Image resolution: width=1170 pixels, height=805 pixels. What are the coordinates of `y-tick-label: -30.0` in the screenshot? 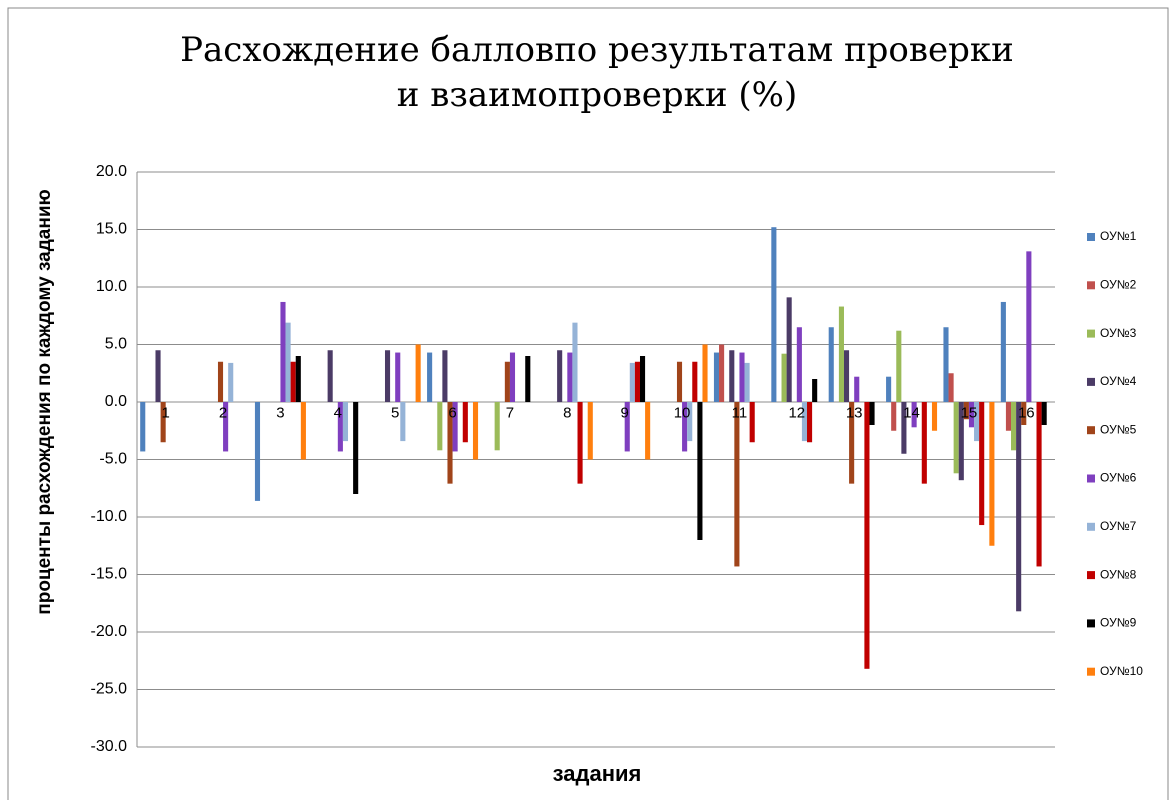 It's located at (109, 746).